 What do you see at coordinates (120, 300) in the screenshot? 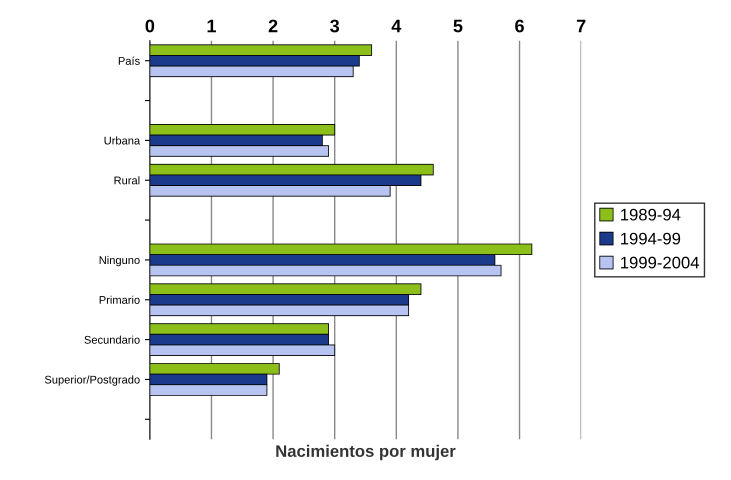
I see `y-tick-label: Primario` at bounding box center [120, 300].